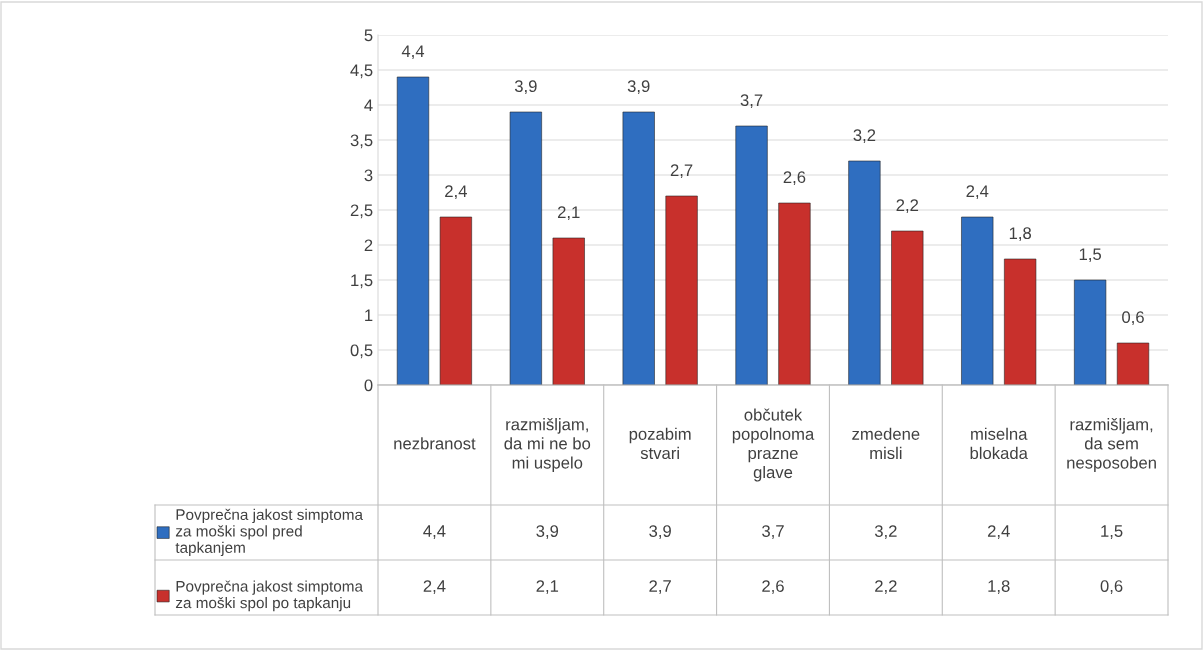  Describe the element at coordinates (368, 175) in the screenshot. I see `y-tick-label: 3` at that location.